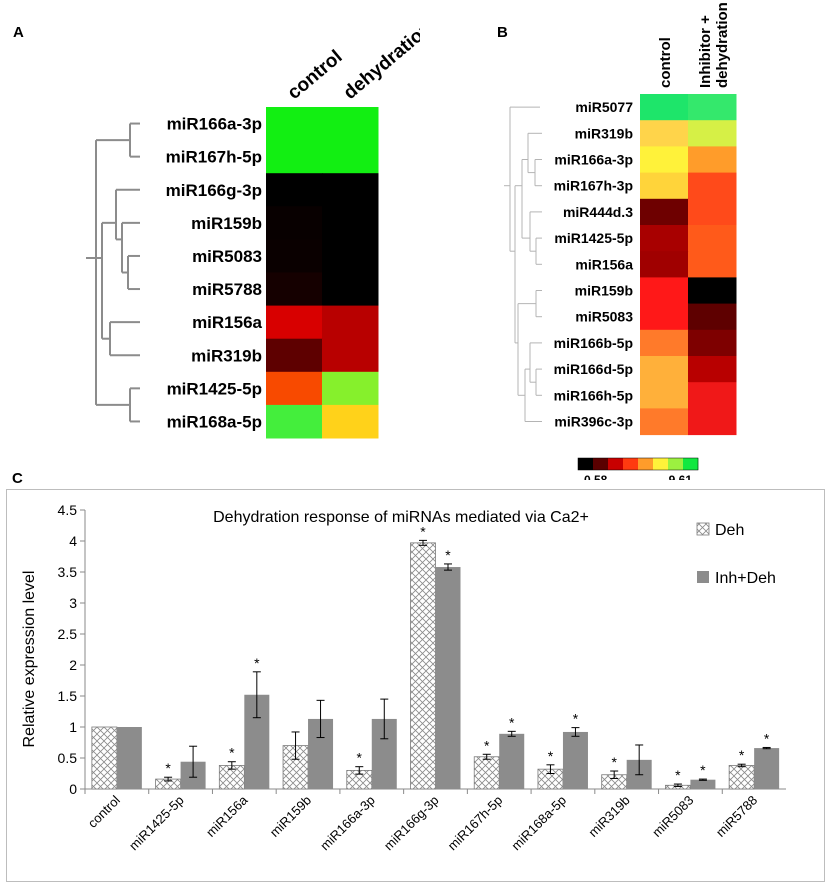 This screenshot has width=829, height=887. Describe the element at coordinates (411, 823) in the screenshot. I see `chart-c-x-tick-label: miR166g-3p` at that location.